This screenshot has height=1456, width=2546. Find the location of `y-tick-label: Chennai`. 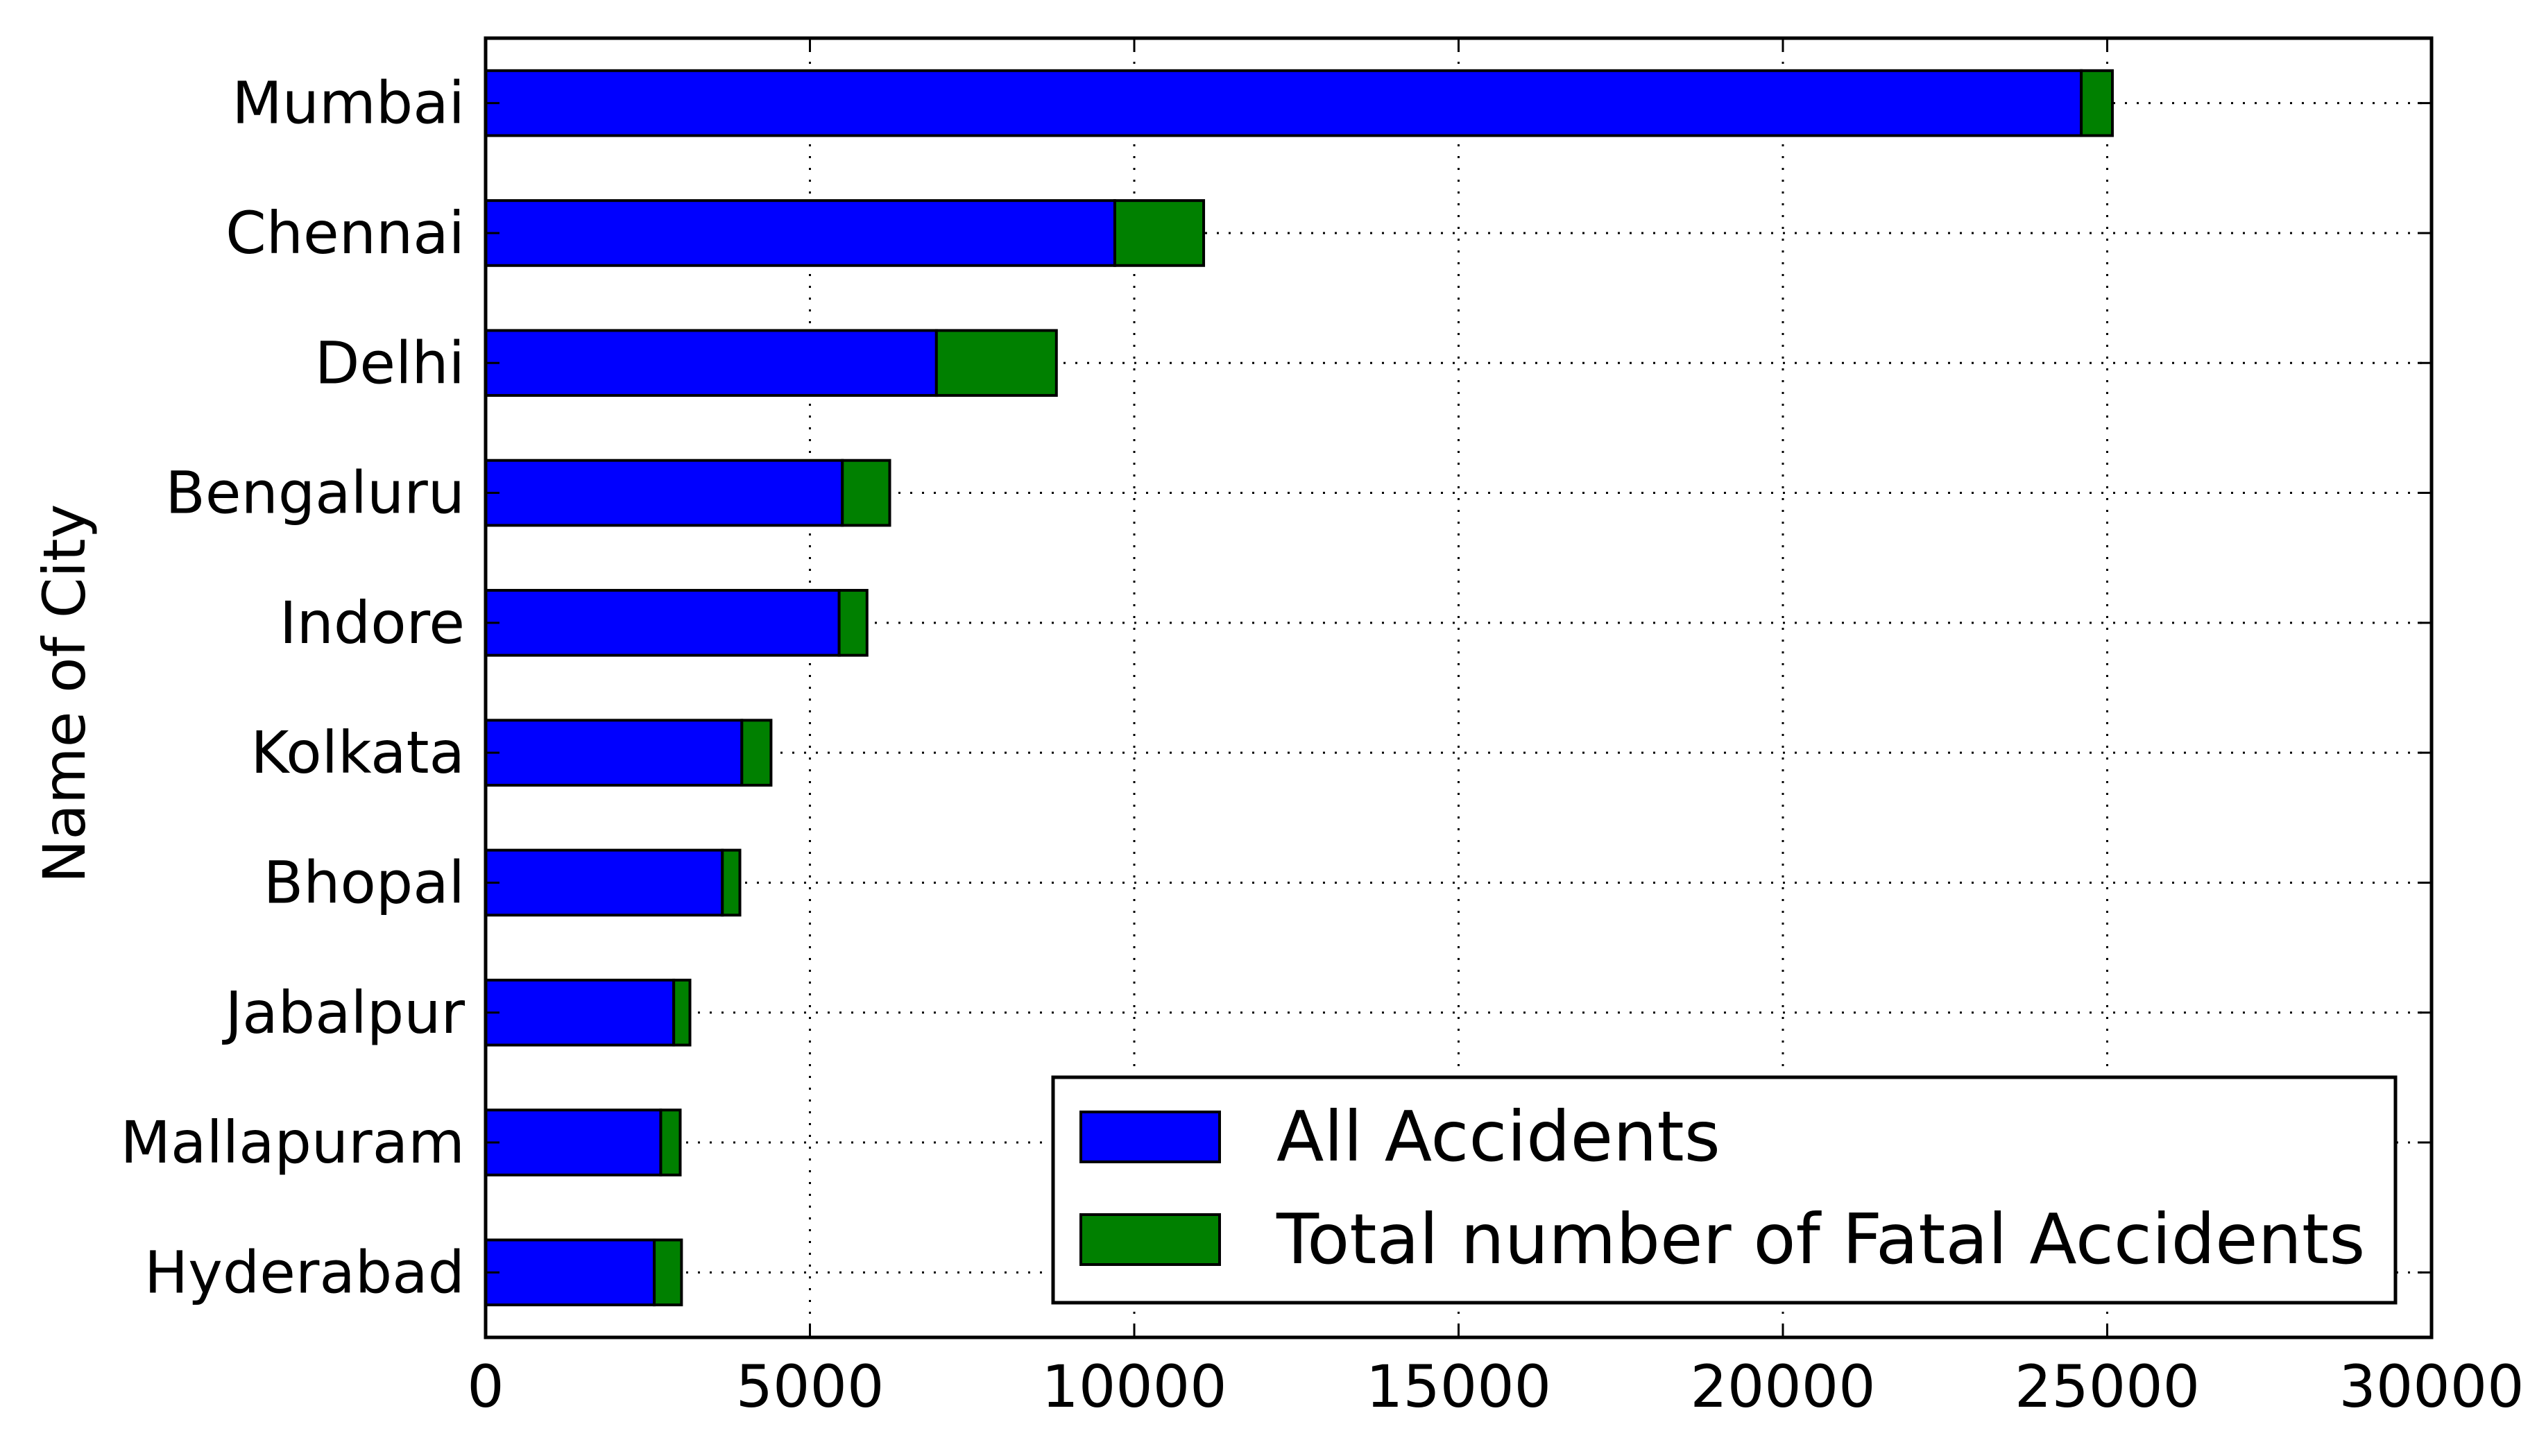

y-tick-label: Chennai is located at coordinates (345, 233).